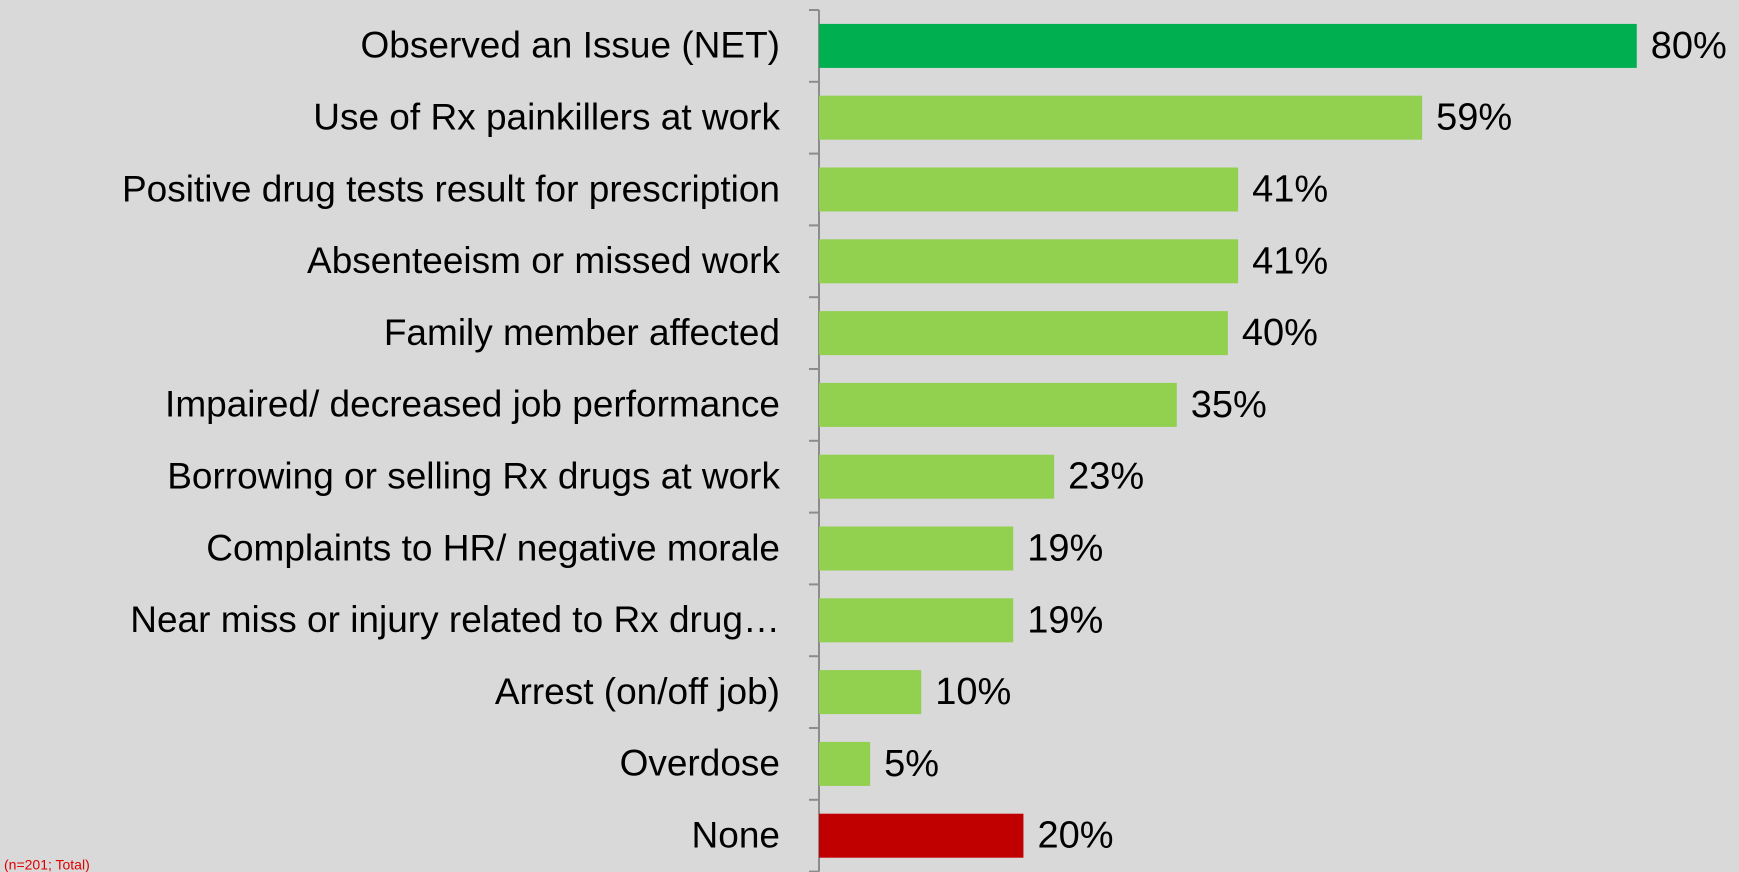  I want to click on category-label: Complaints to HR/ negative morale, so click(493, 547).